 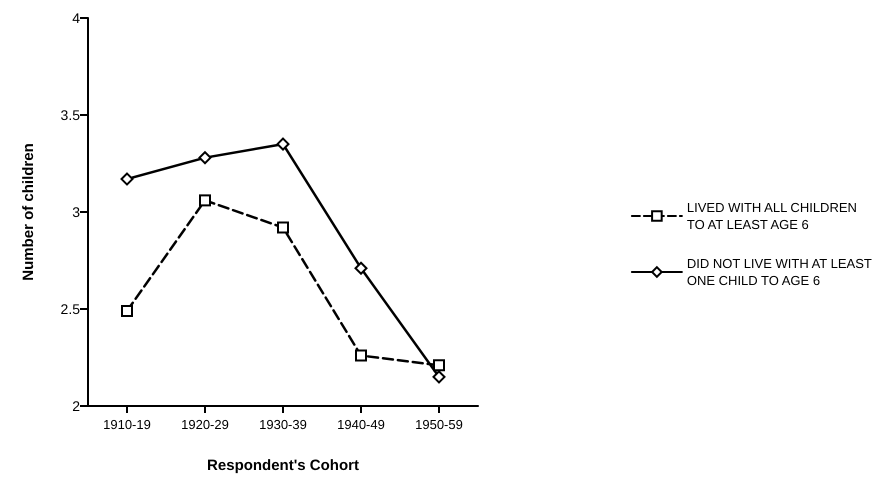 I want to click on legend-label: LIVED WITH ALL CHILDREN TO AT LEAST AGE 6, so click(x=771, y=216).